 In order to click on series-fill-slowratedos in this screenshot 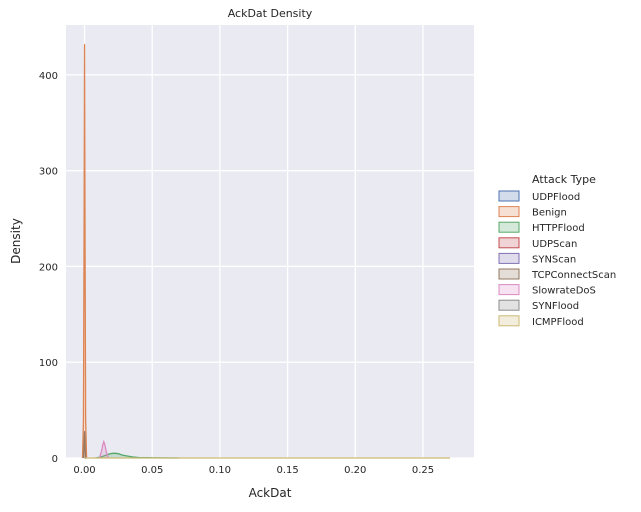, I will do `click(104, 449)`.